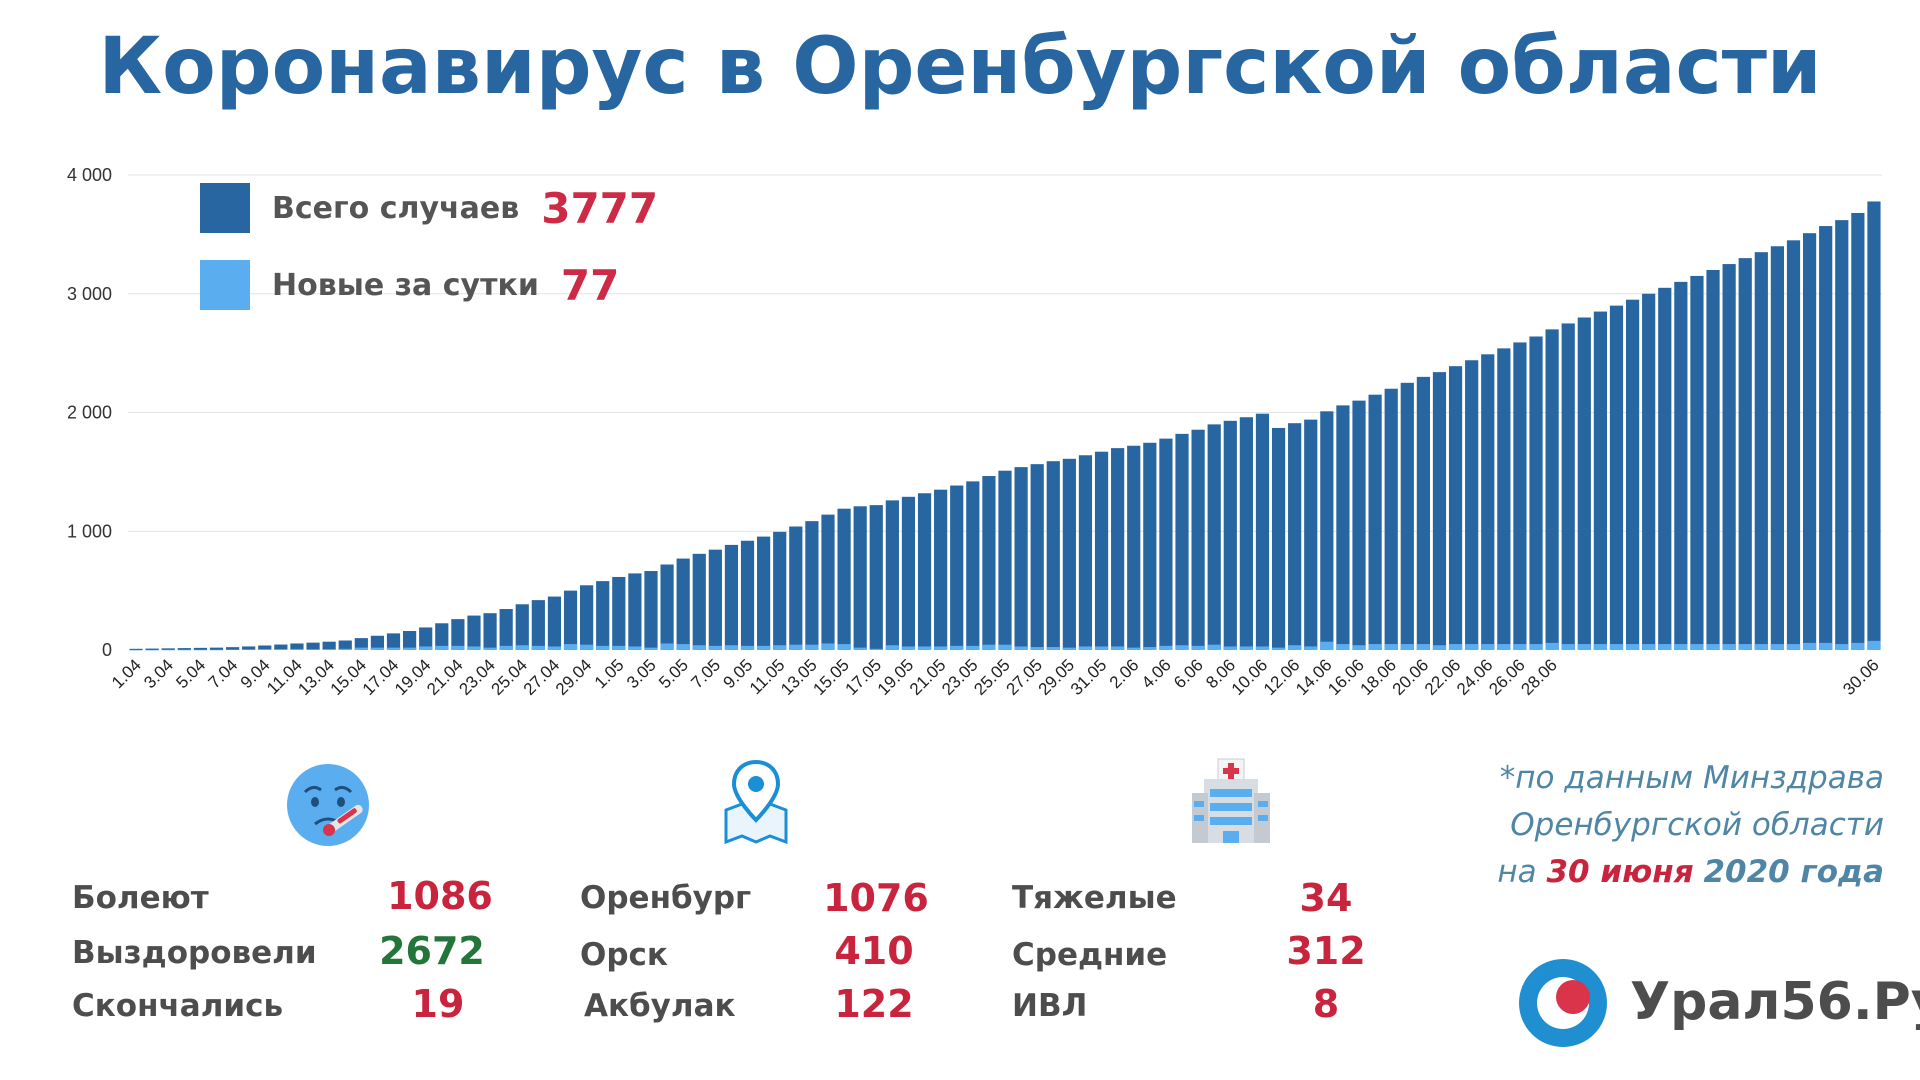 Image resolution: width=1920 pixels, height=1080 pixels. I want to click on stat-value-sick: 1086, so click(440, 896).